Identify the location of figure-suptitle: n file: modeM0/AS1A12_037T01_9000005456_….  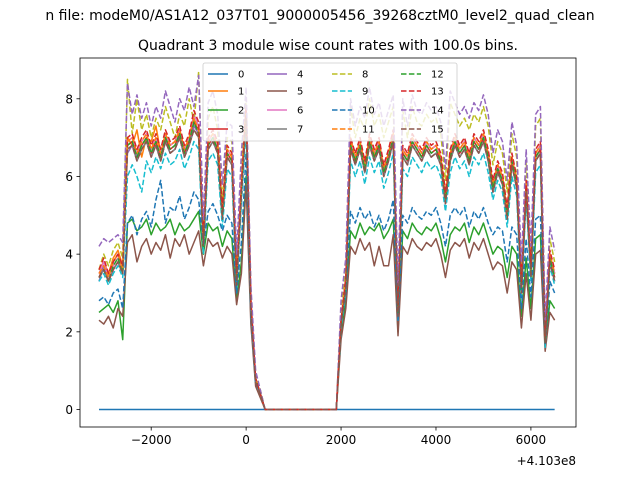
(319, 16).